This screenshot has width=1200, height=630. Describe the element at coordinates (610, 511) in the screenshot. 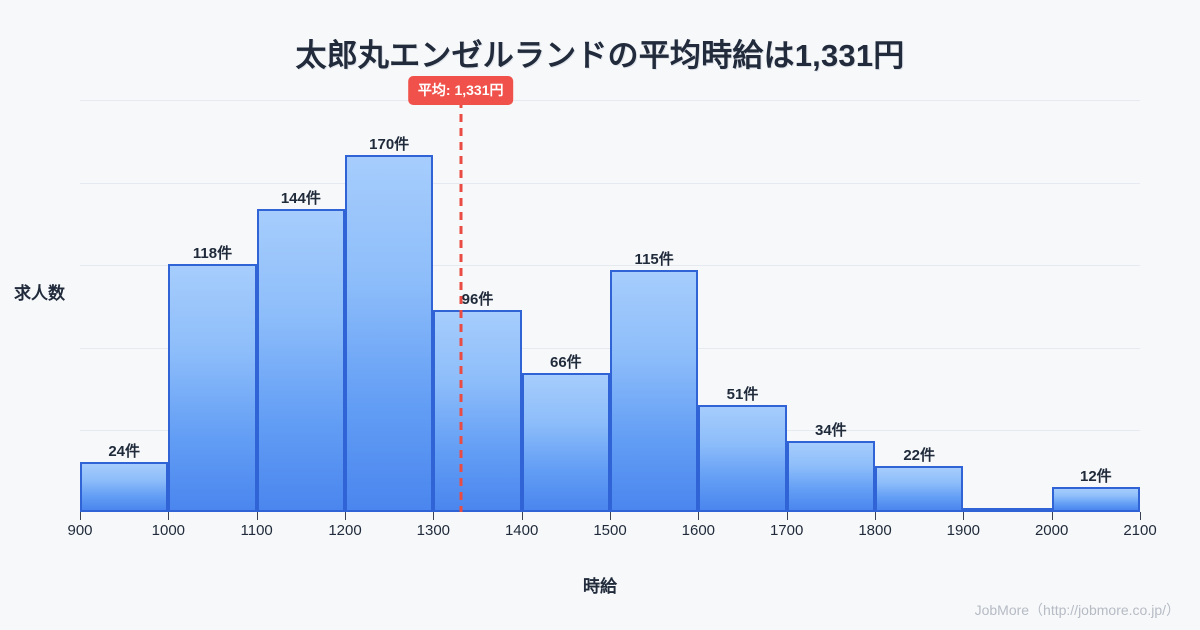

I see `x-axis-line` at that location.